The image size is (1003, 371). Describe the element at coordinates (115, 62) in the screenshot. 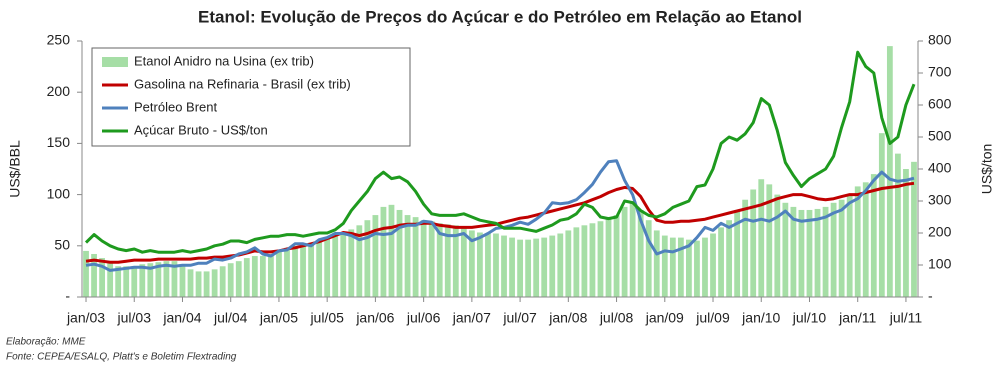

I see `legend-swatch` at that location.